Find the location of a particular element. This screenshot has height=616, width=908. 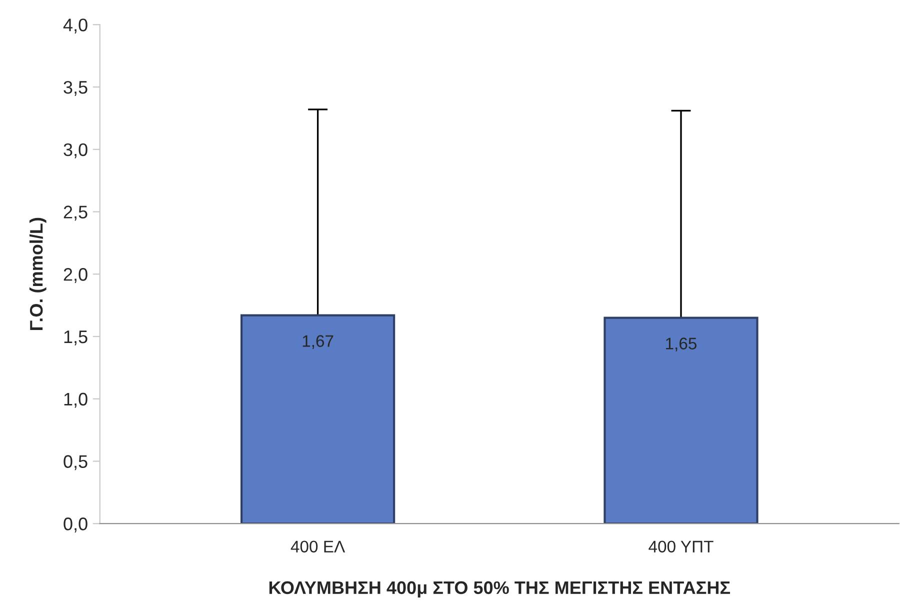

data-label: 1,67 is located at coordinates (318, 342).